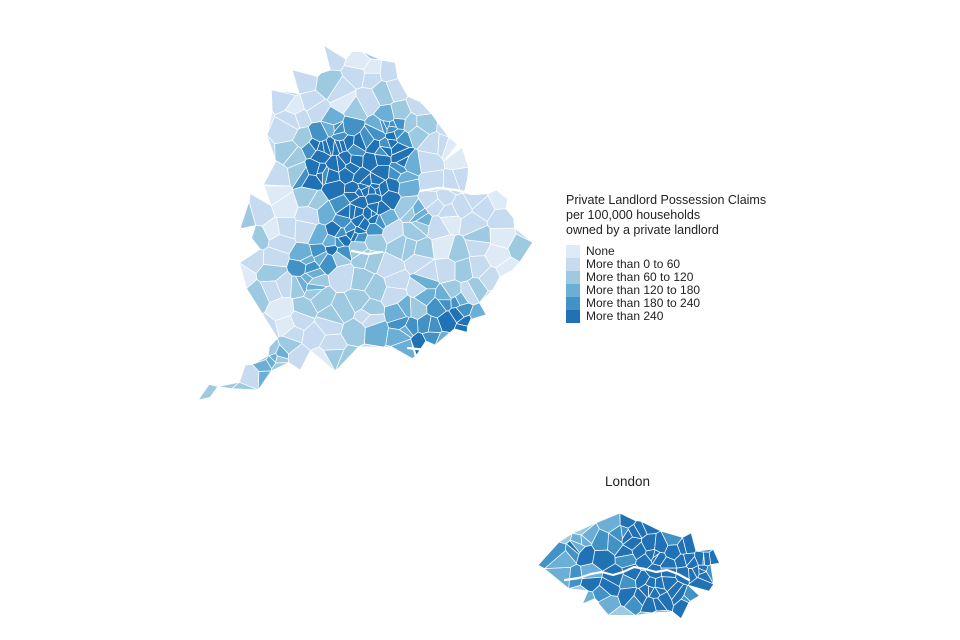 The image size is (960, 640). I want to click on legend-label: More than 0 to 60, so click(633, 263).